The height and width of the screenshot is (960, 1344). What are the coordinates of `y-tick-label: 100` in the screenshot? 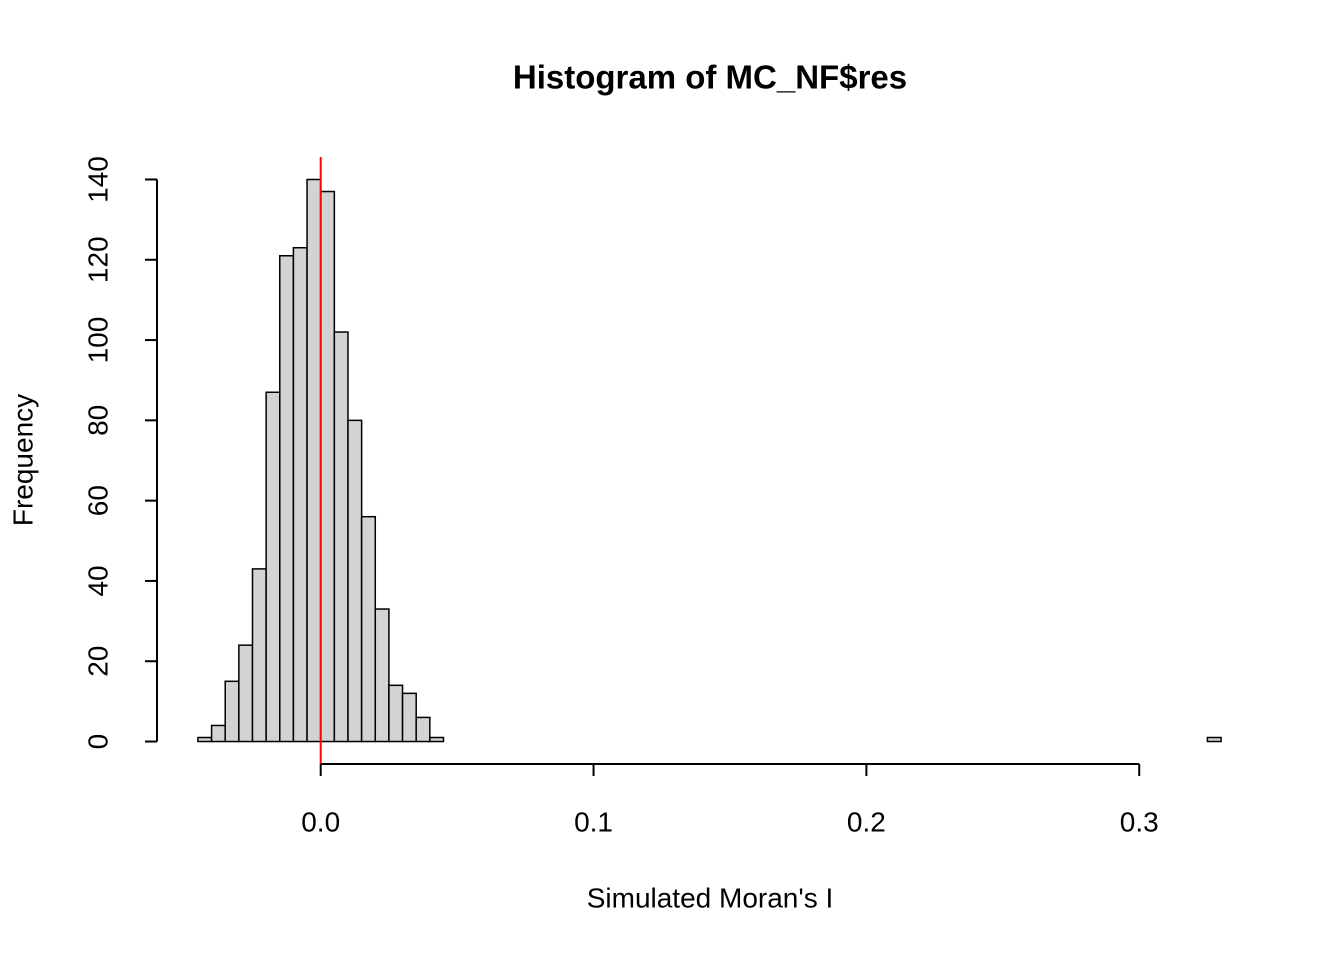 It's located at (97, 340).